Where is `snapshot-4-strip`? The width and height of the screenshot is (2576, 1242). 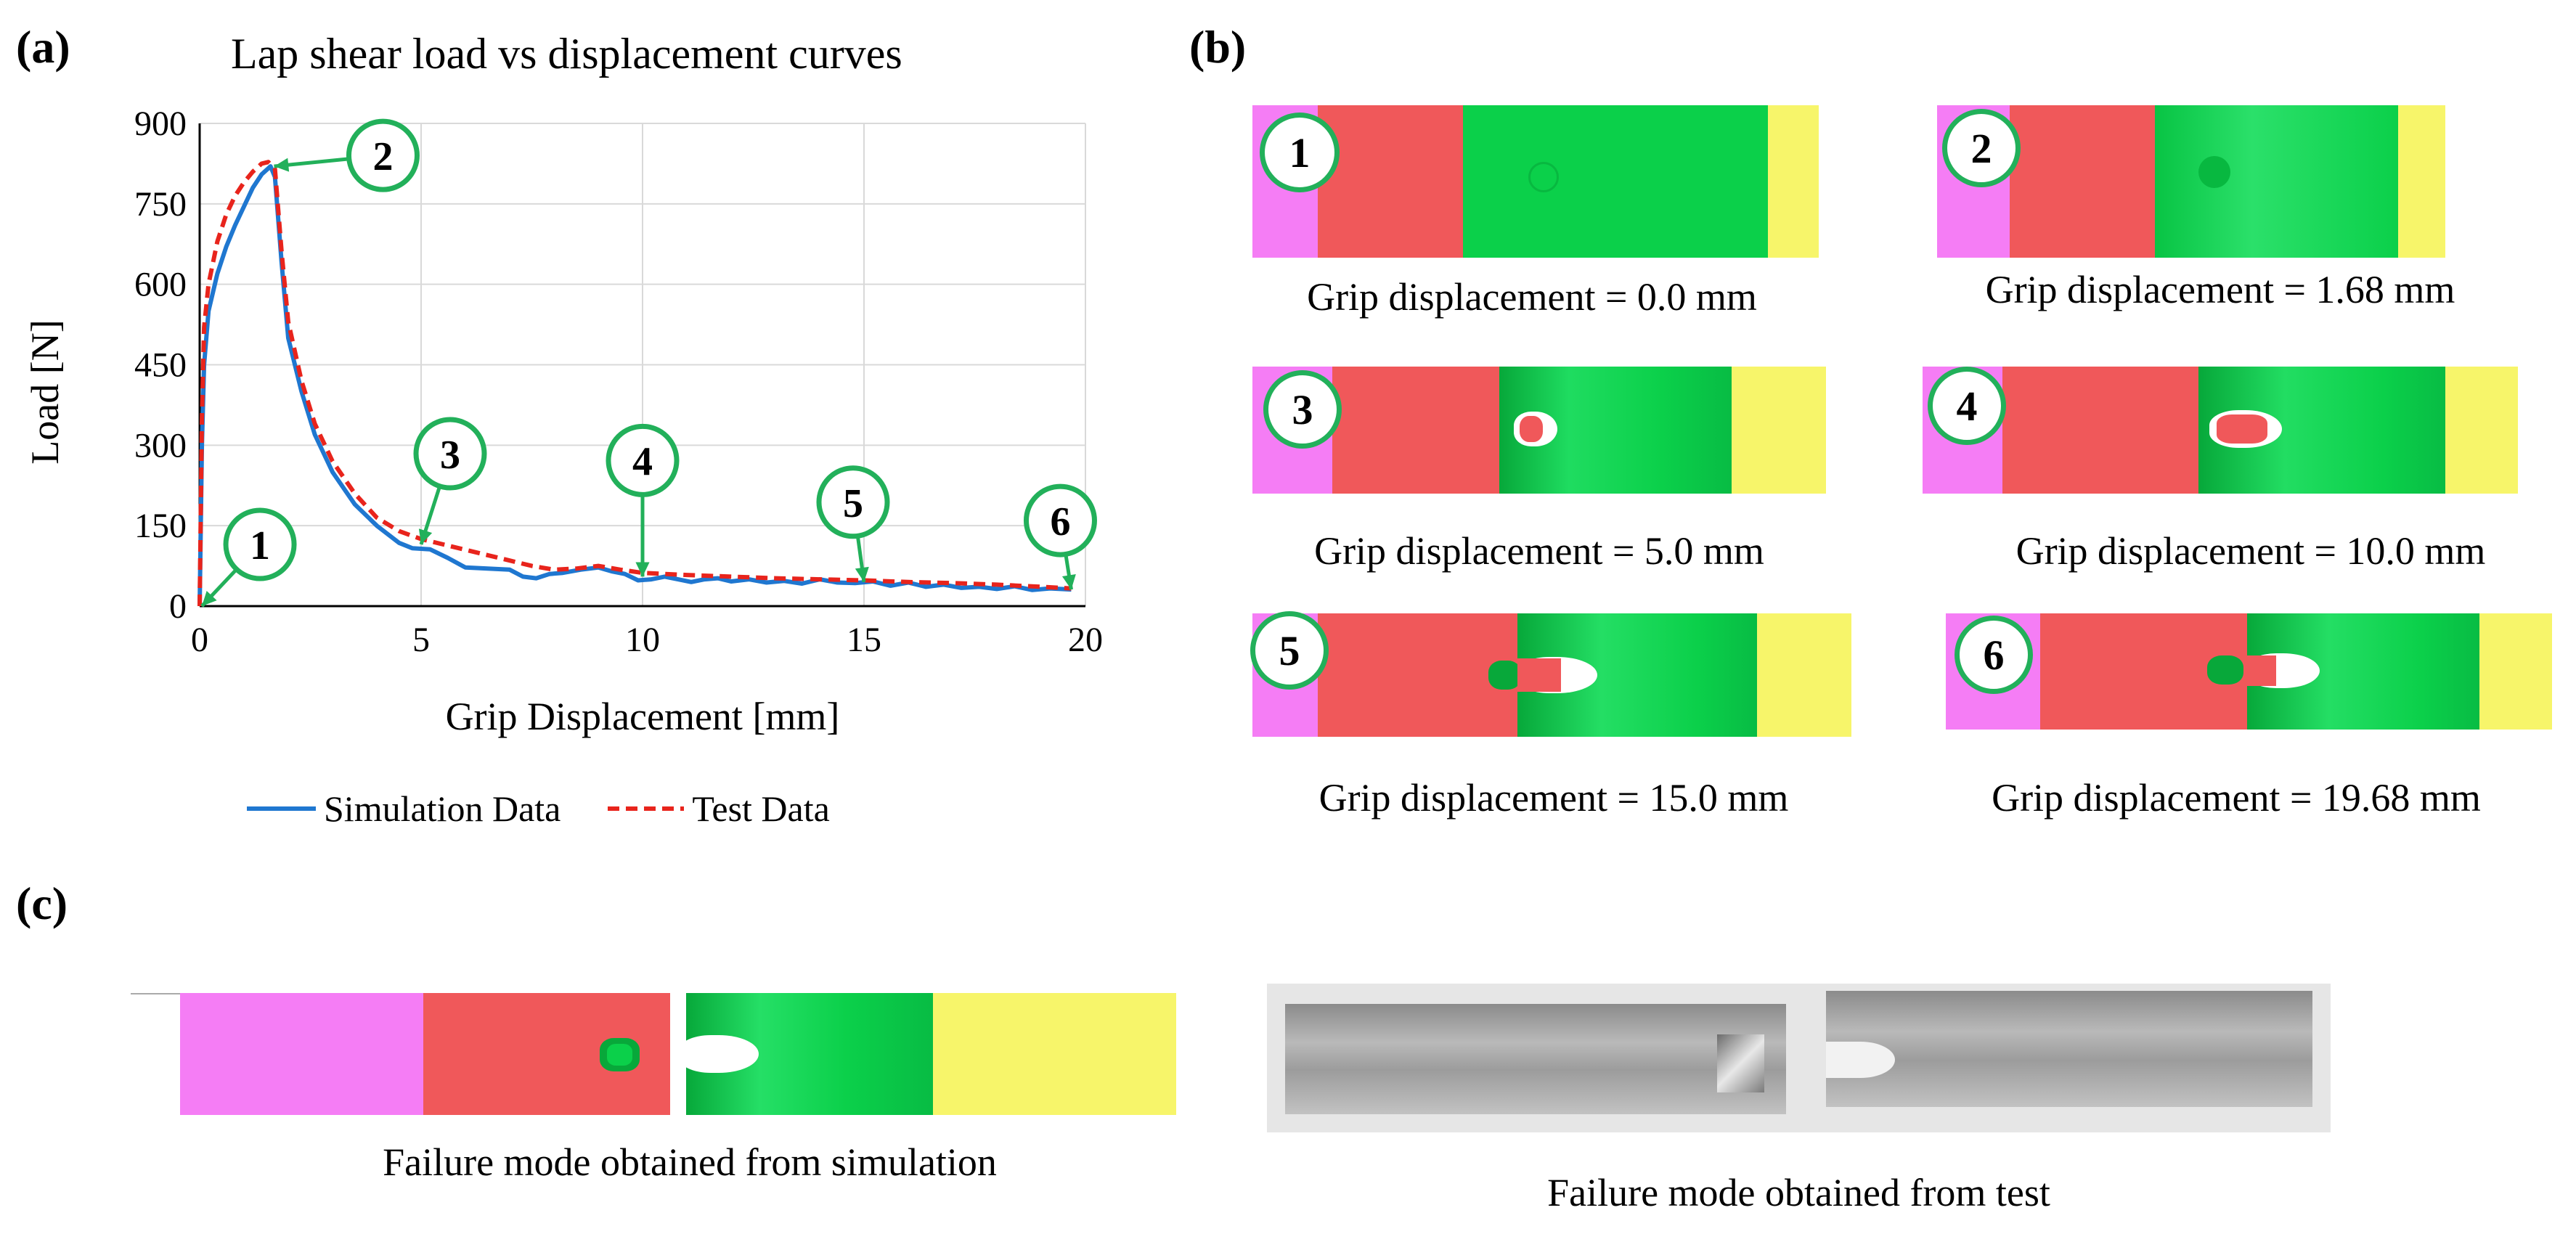
snapshot-4-strip is located at coordinates (2220, 430).